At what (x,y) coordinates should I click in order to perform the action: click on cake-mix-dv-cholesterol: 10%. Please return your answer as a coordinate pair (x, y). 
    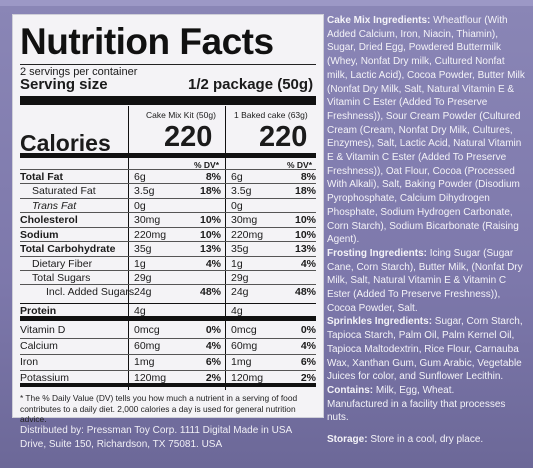
    Looking at the image, I should click on (210, 220).